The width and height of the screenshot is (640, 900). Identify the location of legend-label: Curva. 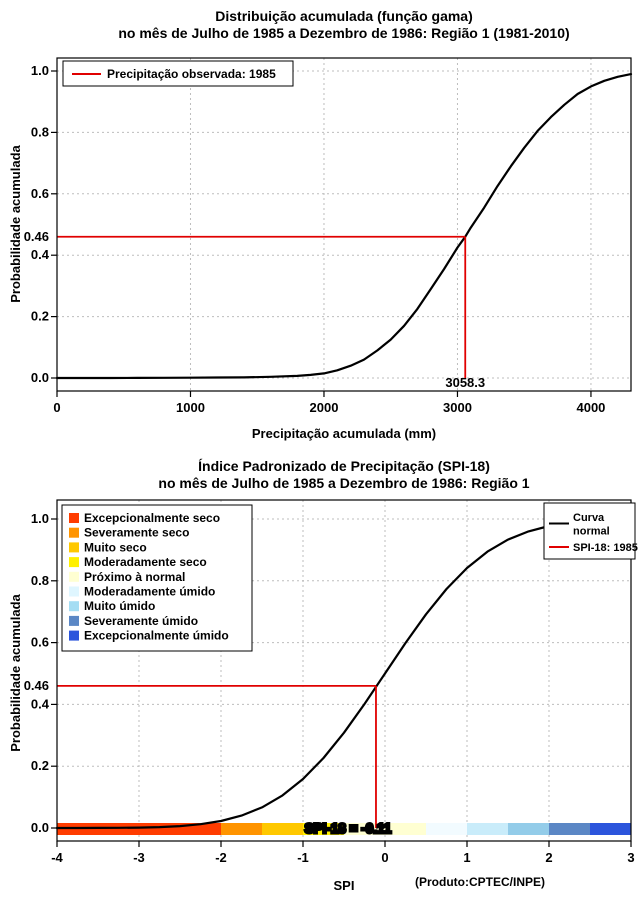
(589, 518).